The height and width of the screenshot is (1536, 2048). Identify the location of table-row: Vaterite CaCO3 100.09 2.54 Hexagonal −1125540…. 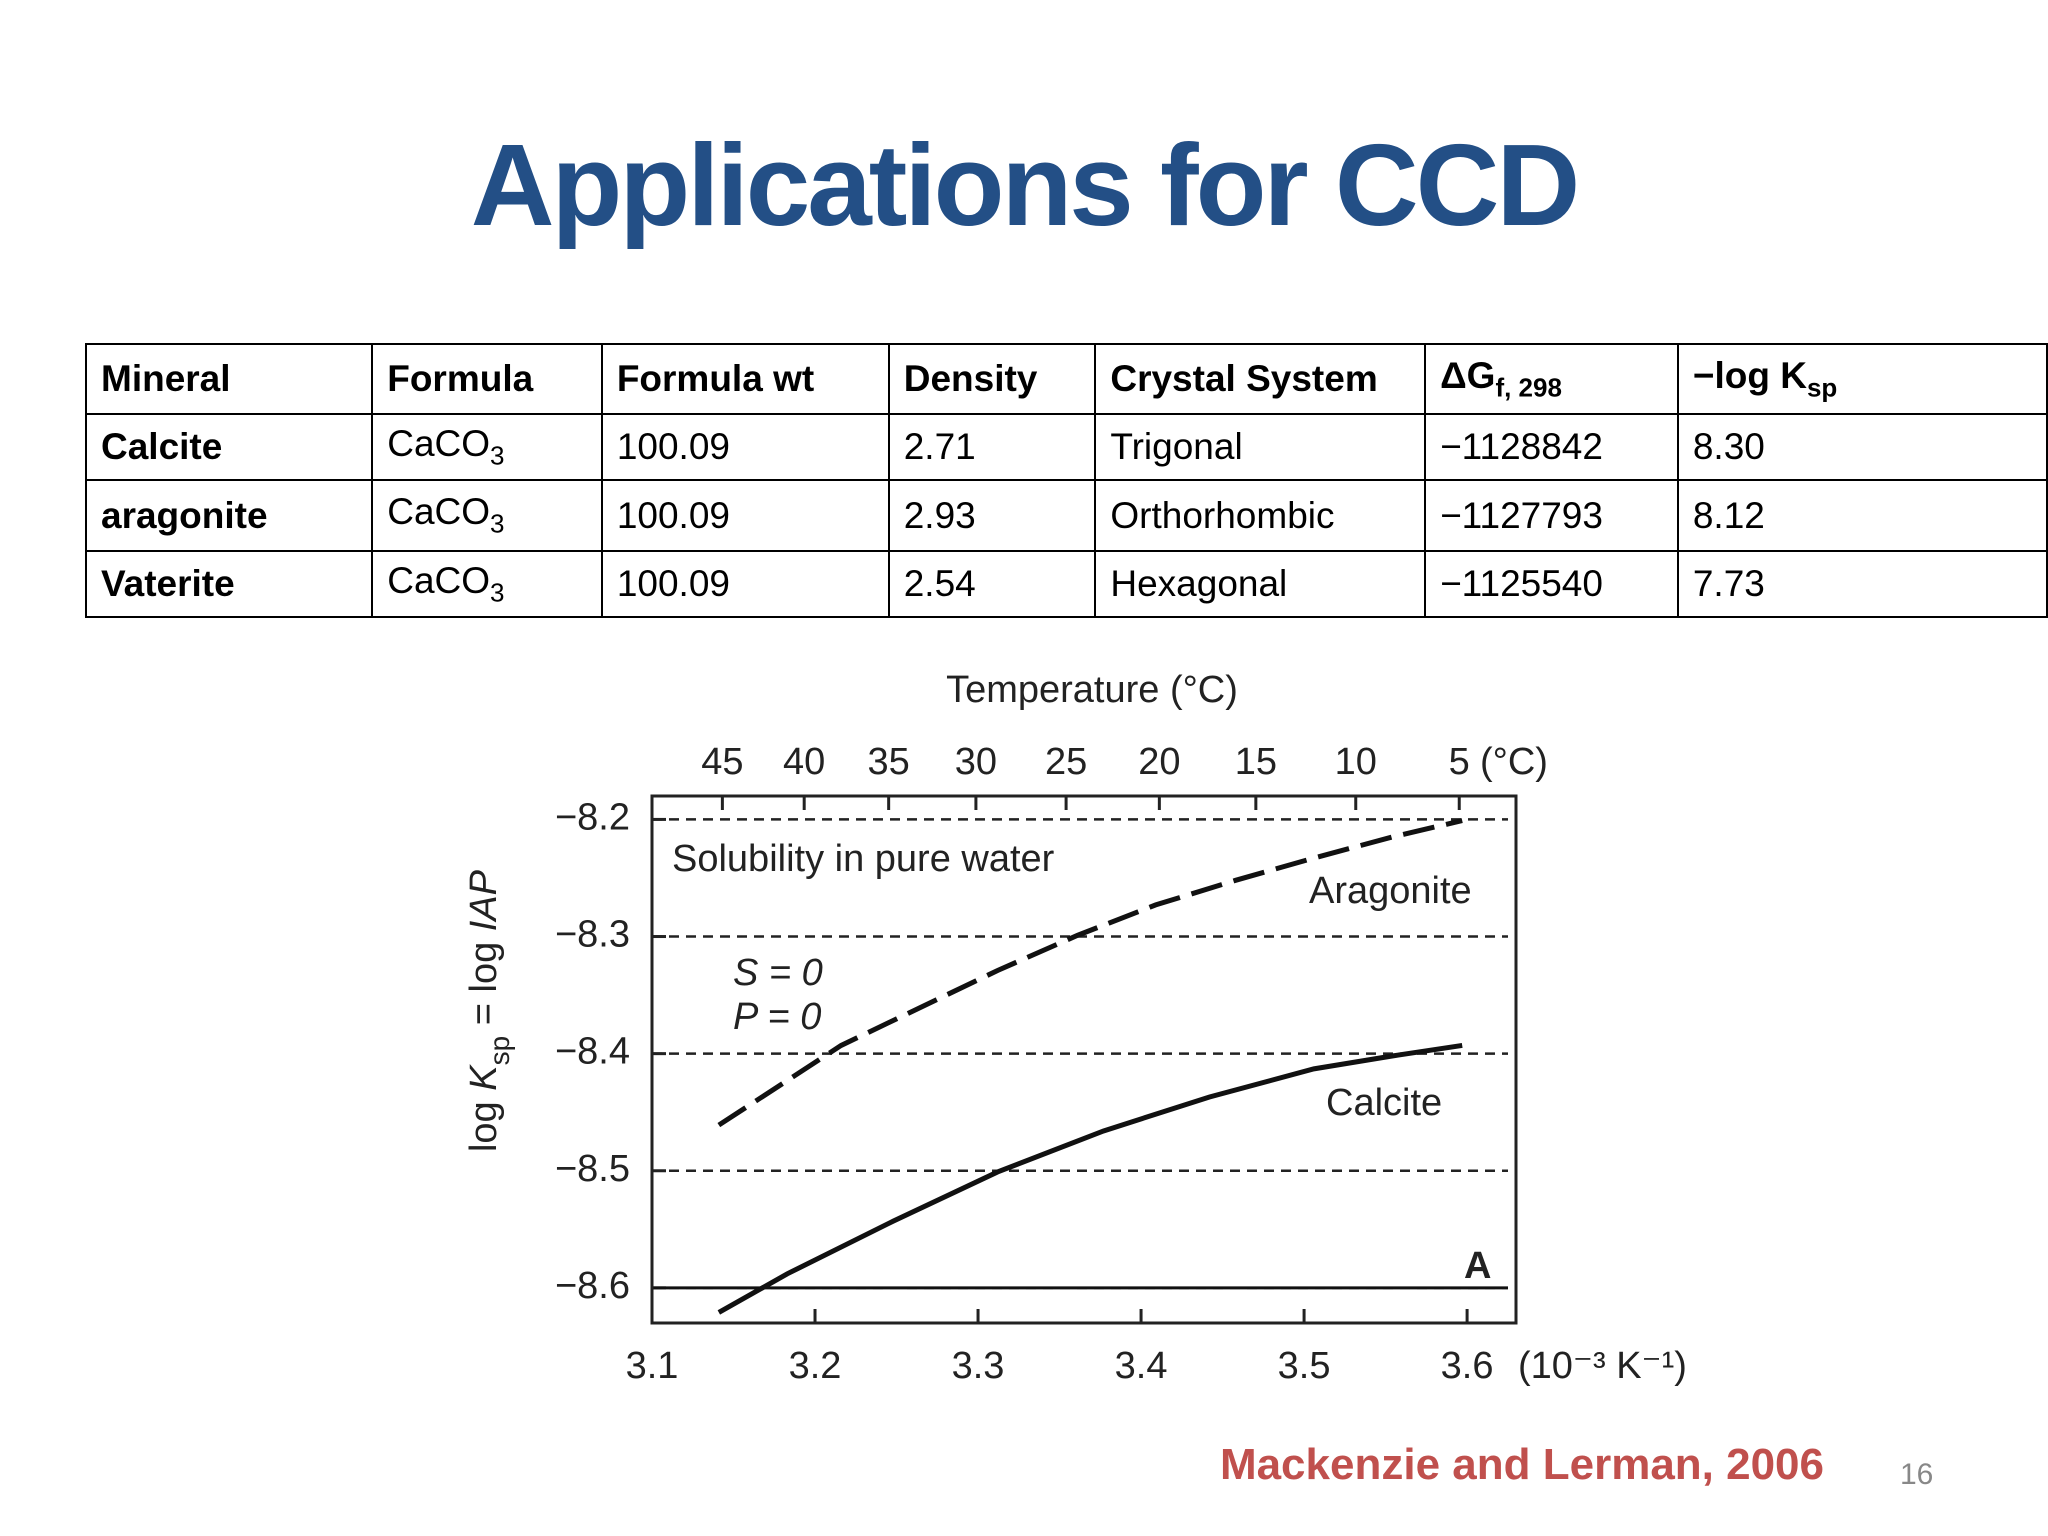
(1066, 584).